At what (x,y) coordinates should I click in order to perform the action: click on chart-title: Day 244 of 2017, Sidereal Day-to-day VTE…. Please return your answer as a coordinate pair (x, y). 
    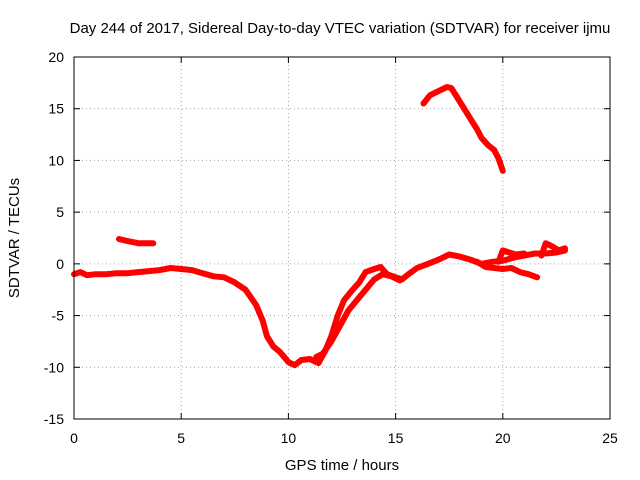
    Looking at the image, I should click on (340, 28).